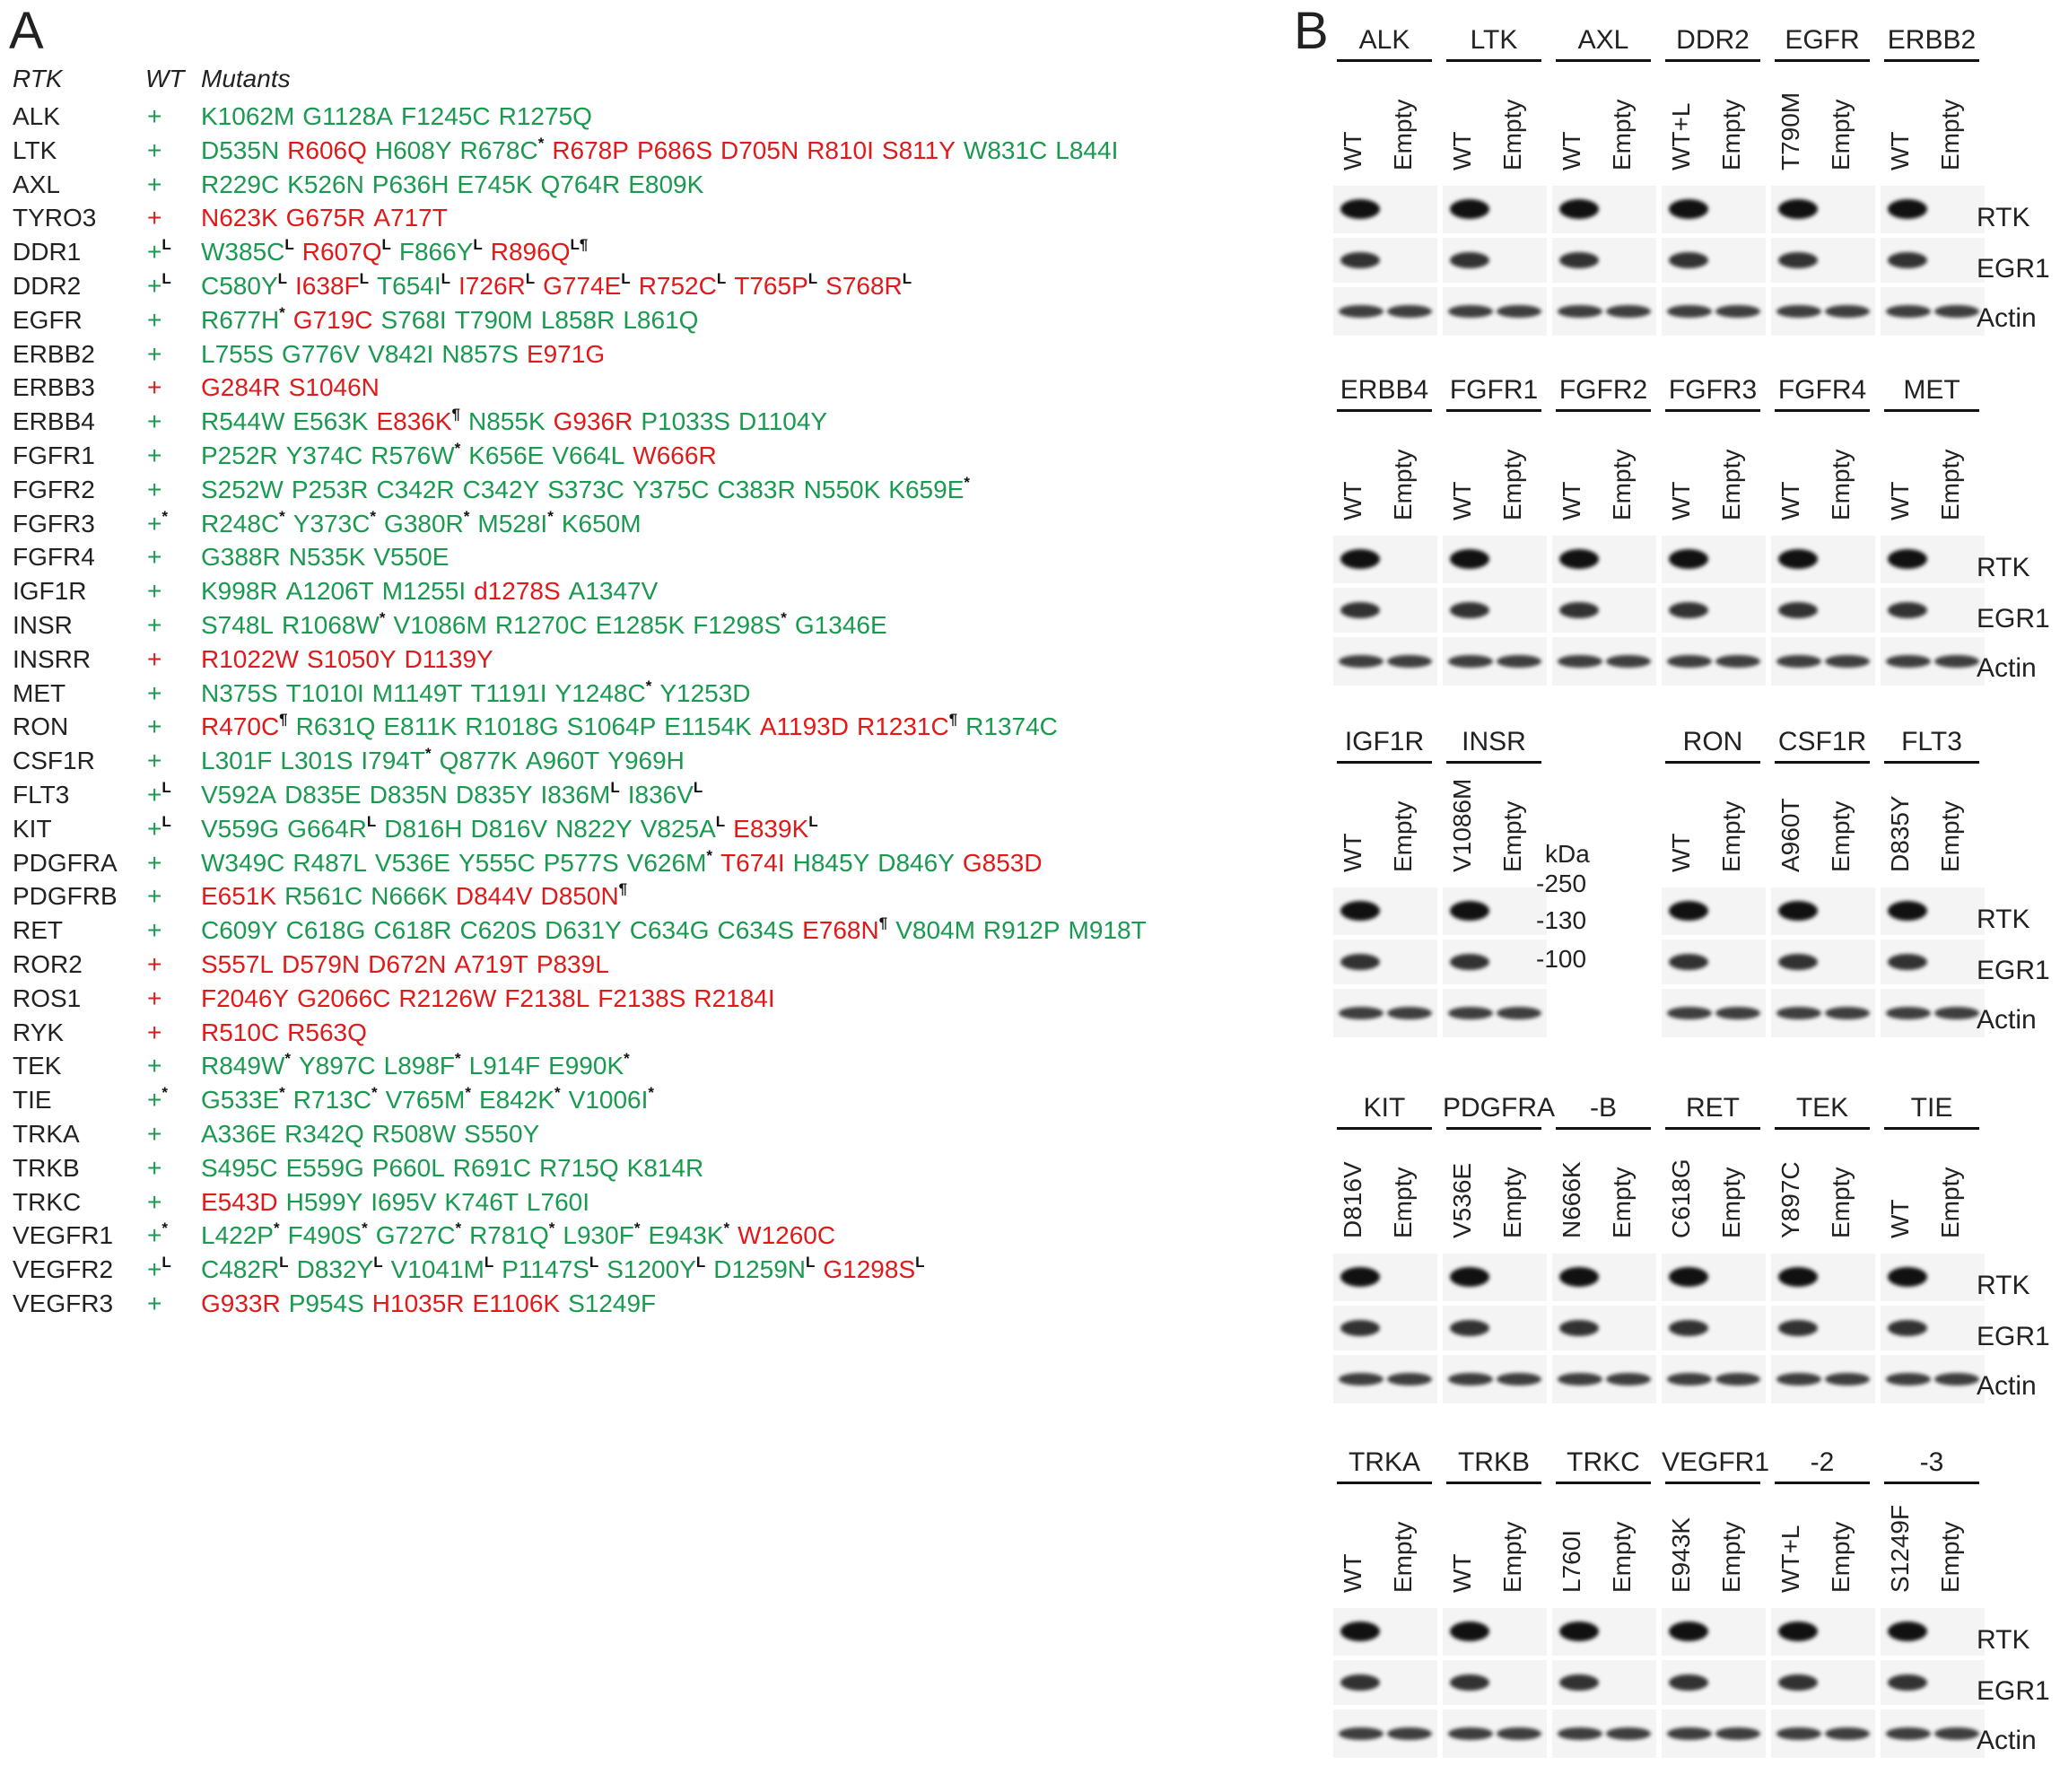  Describe the element at coordinates (1932, 390) in the screenshot. I see `gene-name: MET` at that location.